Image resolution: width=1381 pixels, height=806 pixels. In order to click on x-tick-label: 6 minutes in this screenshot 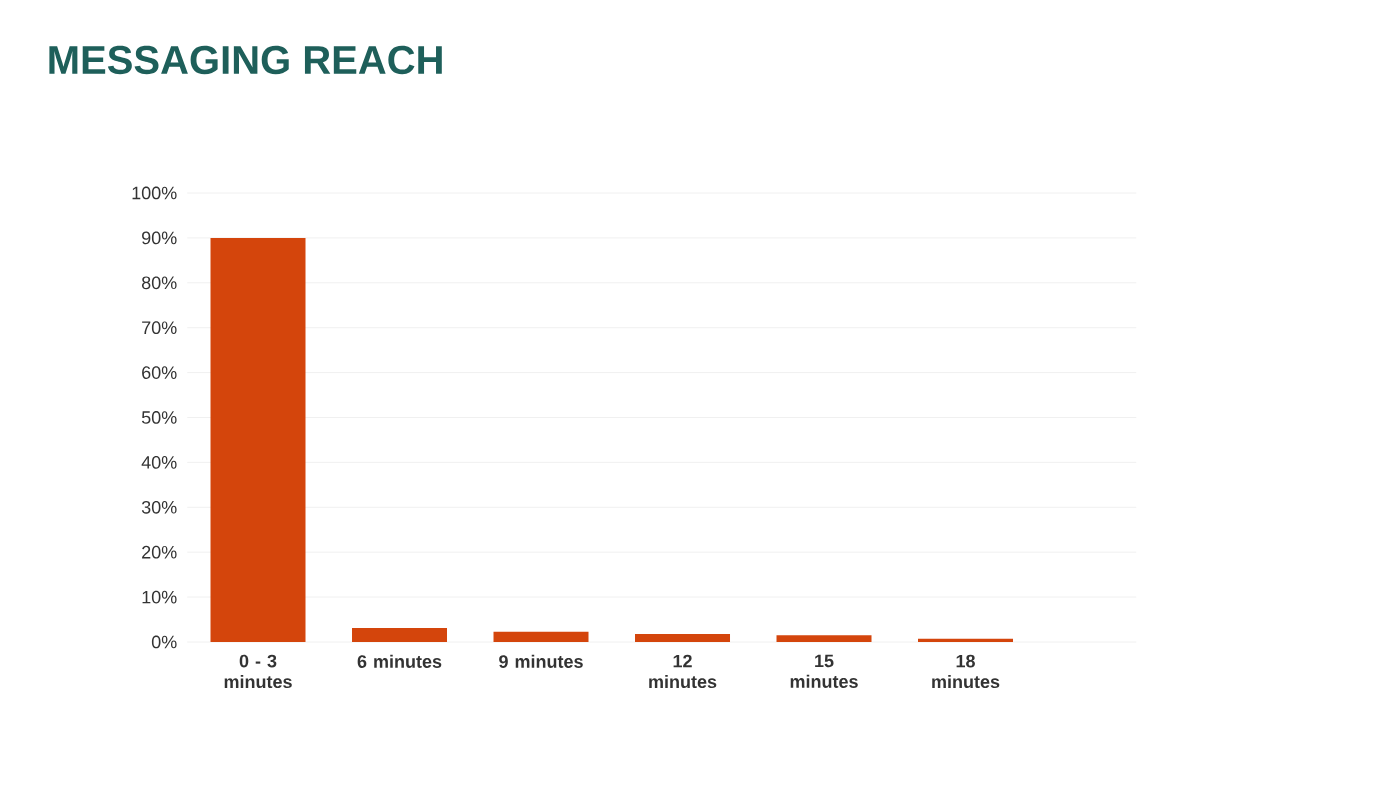, I will do `click(399, 661)`.